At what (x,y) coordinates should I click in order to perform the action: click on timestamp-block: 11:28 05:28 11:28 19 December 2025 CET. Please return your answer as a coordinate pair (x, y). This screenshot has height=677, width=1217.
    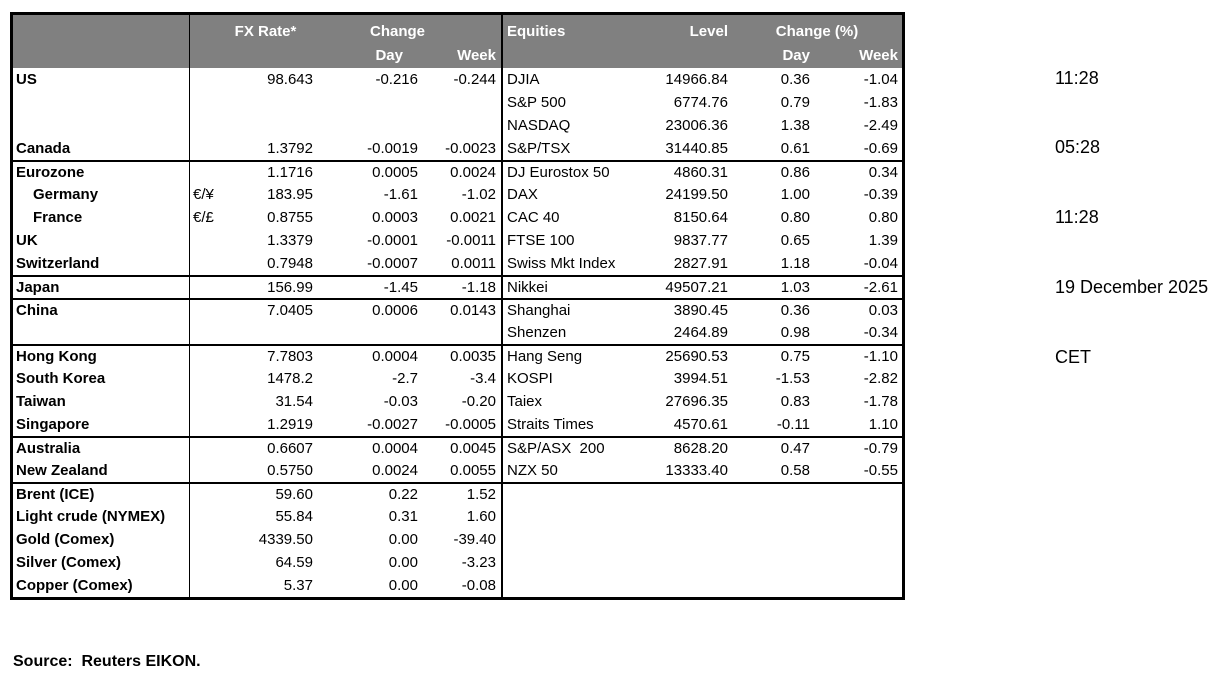
    Looking at the image, I should click on (1131, 217).